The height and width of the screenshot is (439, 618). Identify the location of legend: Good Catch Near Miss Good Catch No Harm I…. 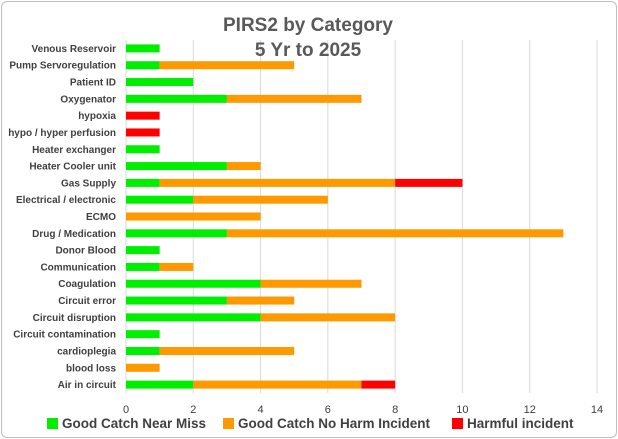
(310, 423).